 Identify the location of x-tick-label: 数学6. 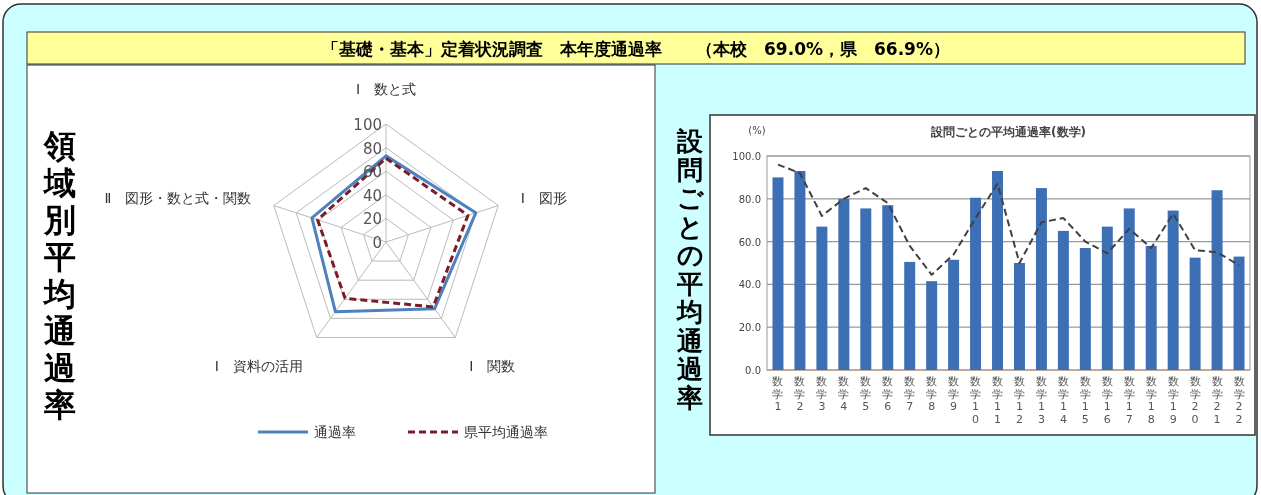
(888, 394).